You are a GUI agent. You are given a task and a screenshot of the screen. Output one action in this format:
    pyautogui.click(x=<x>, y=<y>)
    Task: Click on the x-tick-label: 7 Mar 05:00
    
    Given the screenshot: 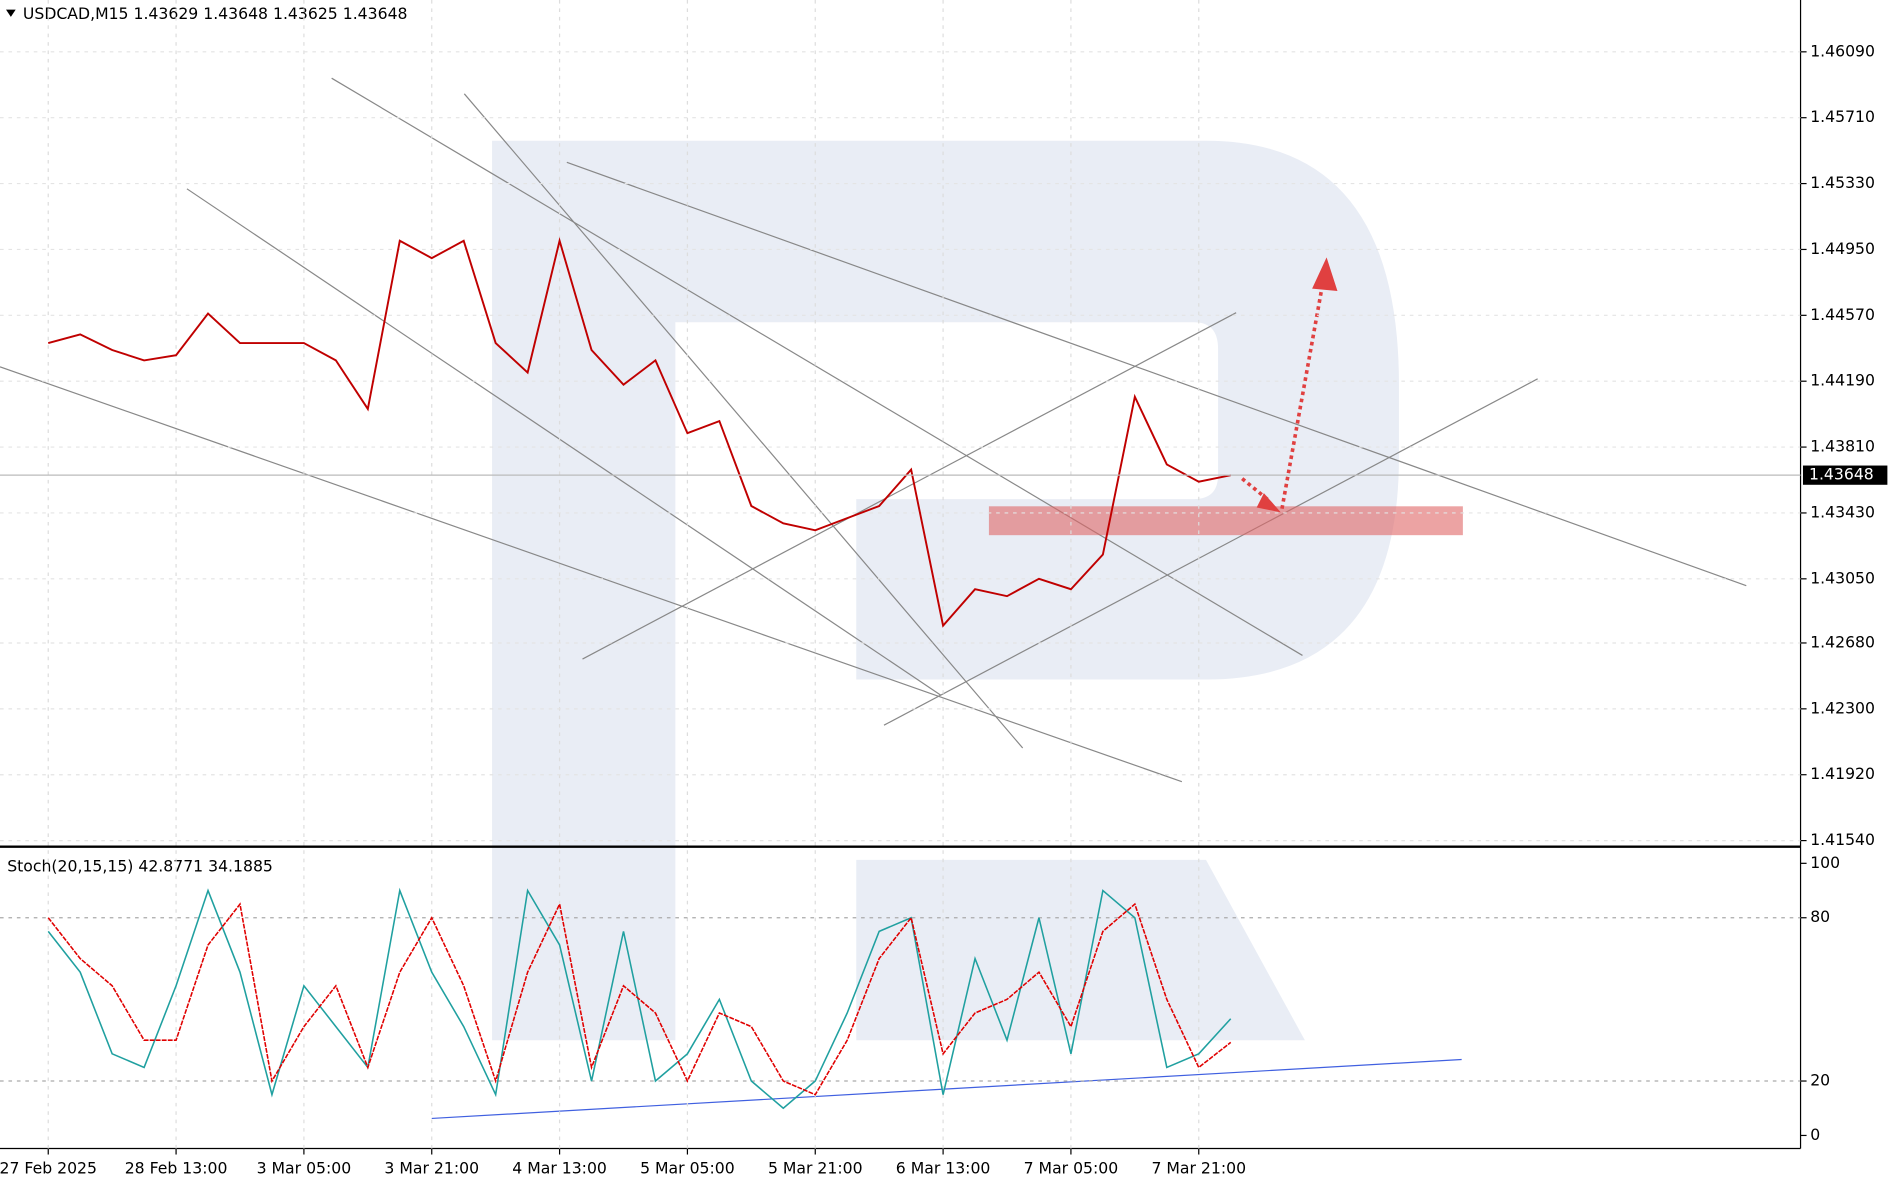 What is the action you would take?
    pyautogui.click(x=1071, y=1167)
    